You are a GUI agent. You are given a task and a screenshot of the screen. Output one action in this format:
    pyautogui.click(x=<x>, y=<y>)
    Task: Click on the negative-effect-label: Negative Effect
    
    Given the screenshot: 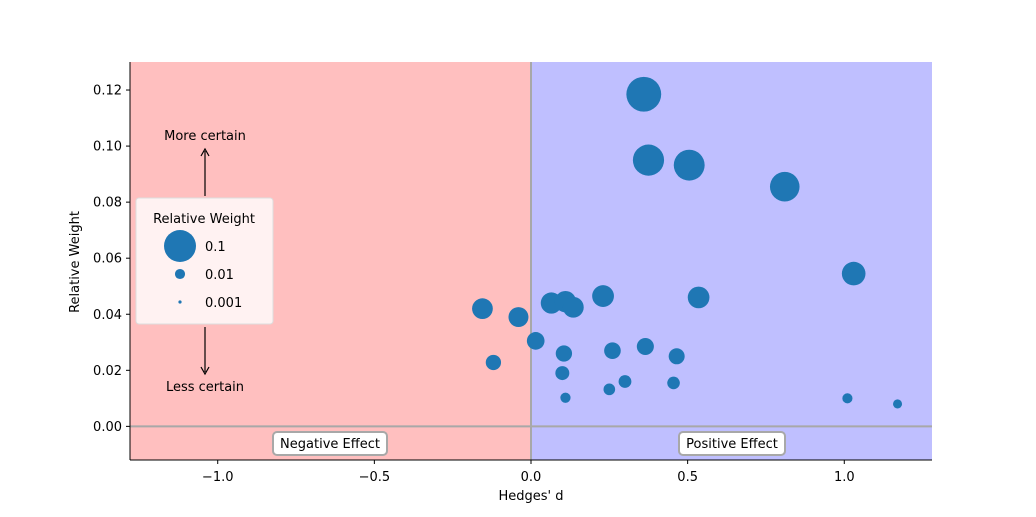 What is the action you would take?
    pyautogui.click(x=330, y=444)
    